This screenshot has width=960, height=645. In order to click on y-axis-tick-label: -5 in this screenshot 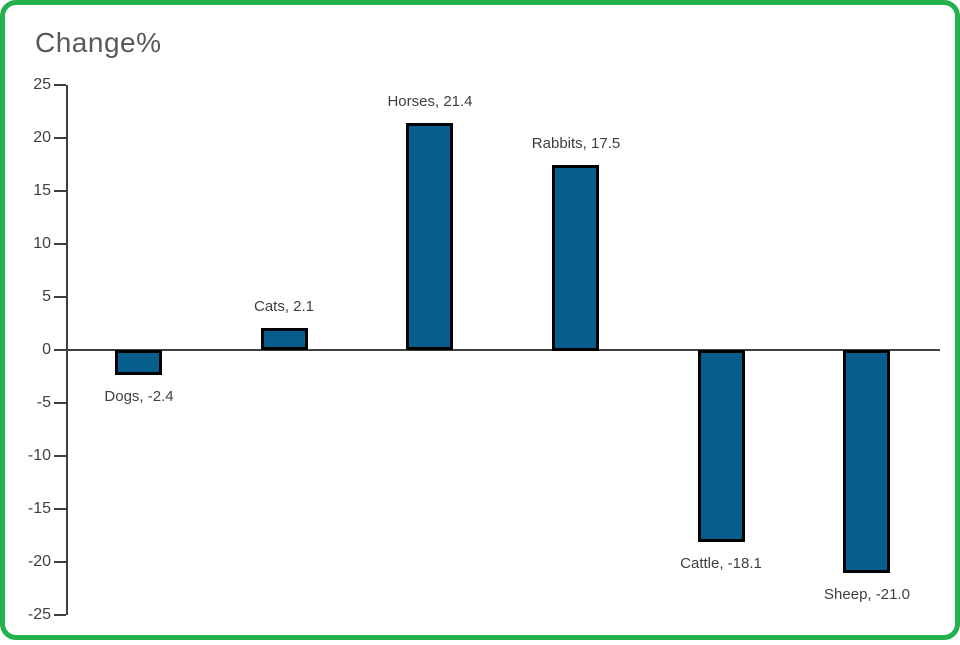, I will do `click(43, 402)`.